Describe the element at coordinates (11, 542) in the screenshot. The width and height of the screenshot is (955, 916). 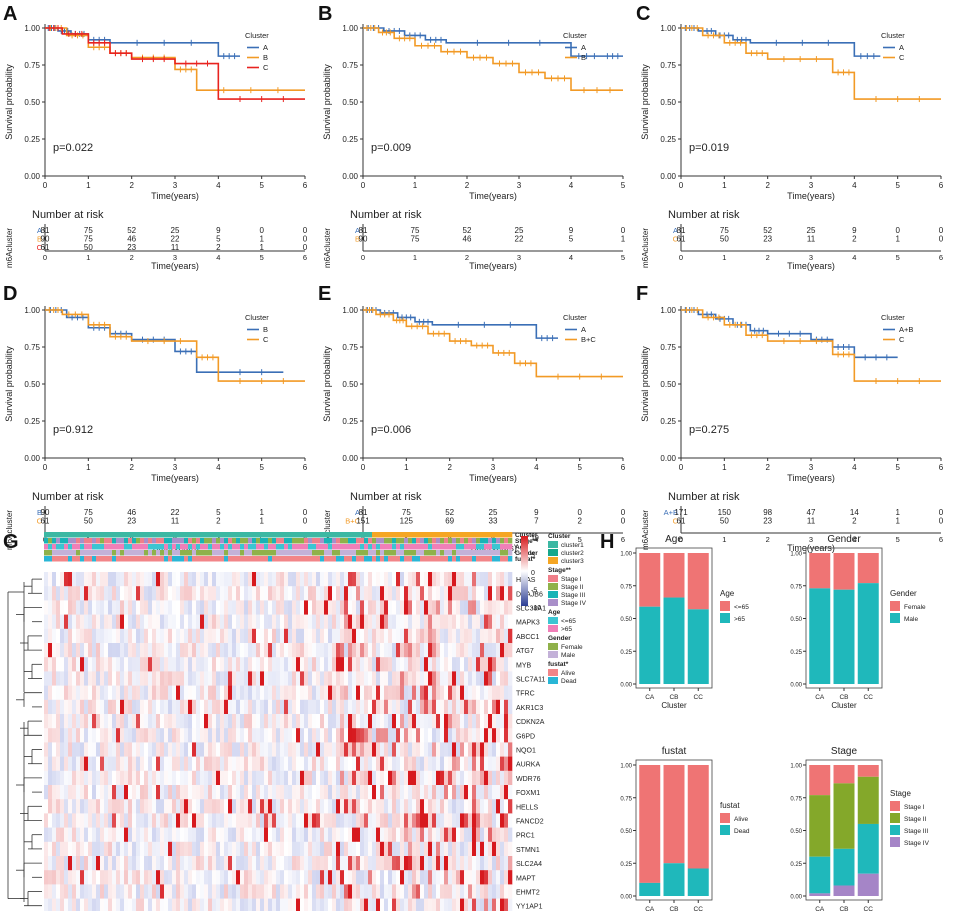
I see `panel-letter-g: G` at that location.